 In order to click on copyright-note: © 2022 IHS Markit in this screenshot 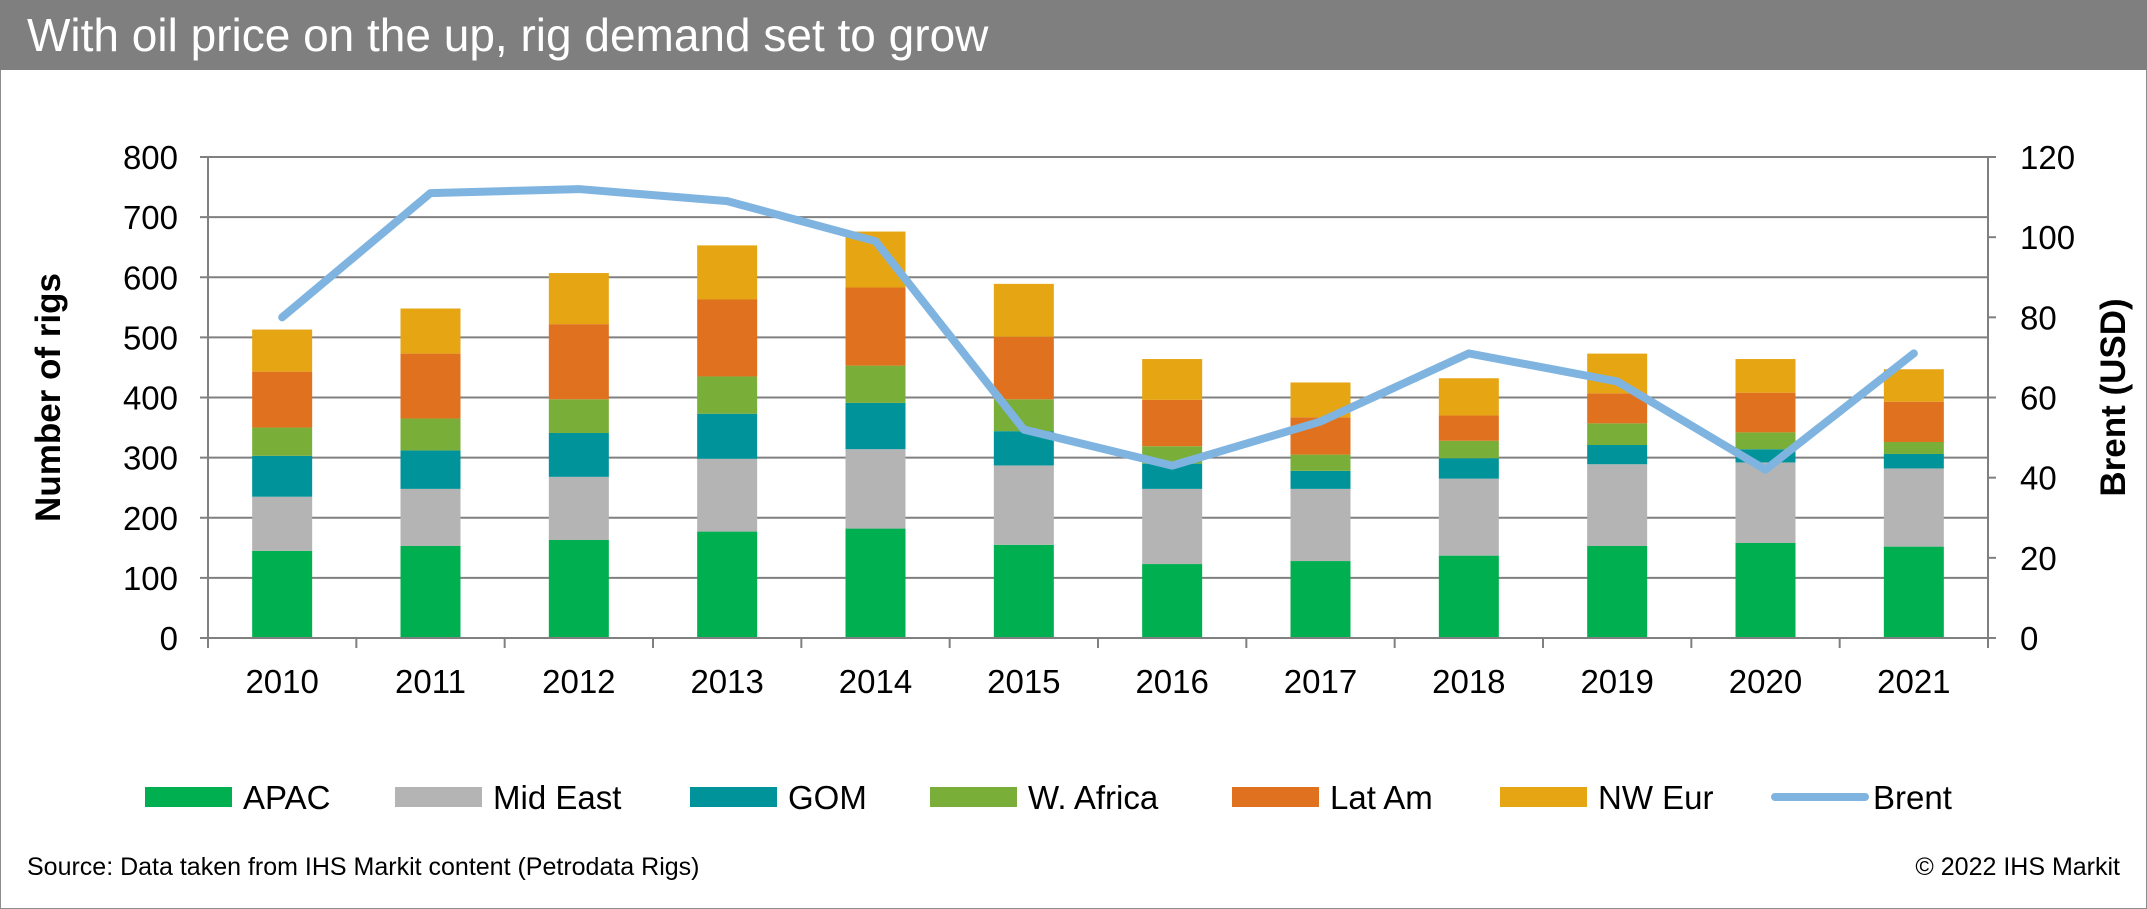, I will do `click(2017, 867)`.